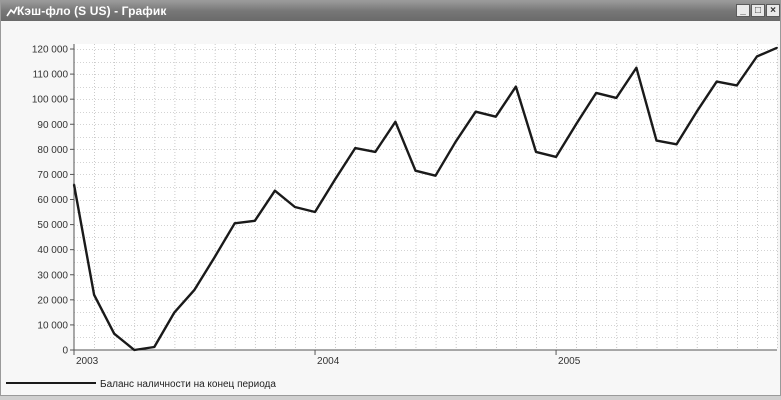  I want to click on y-tick-label: 30 000, so click(52, 275).